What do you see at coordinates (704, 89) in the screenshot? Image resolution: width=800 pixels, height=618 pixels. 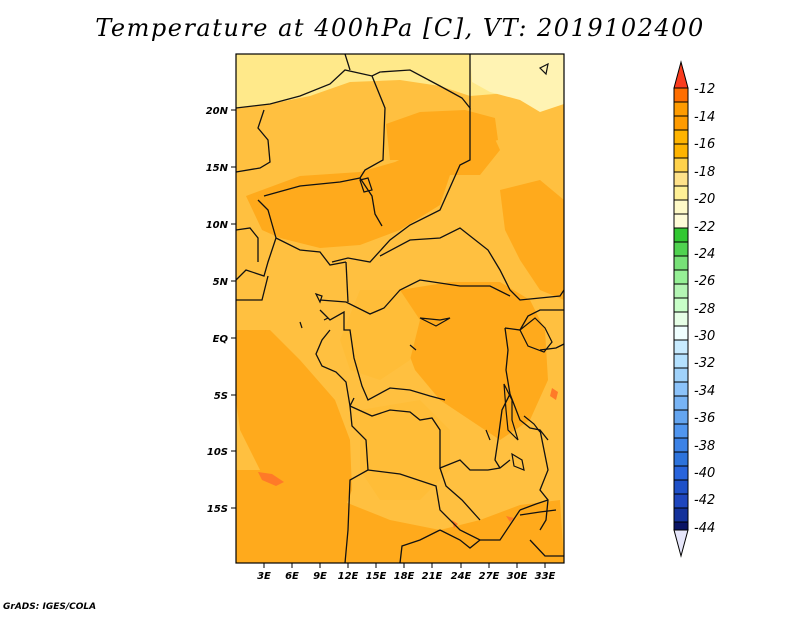 I see `colorbar-label: -12` at bounding box center [704, 89].